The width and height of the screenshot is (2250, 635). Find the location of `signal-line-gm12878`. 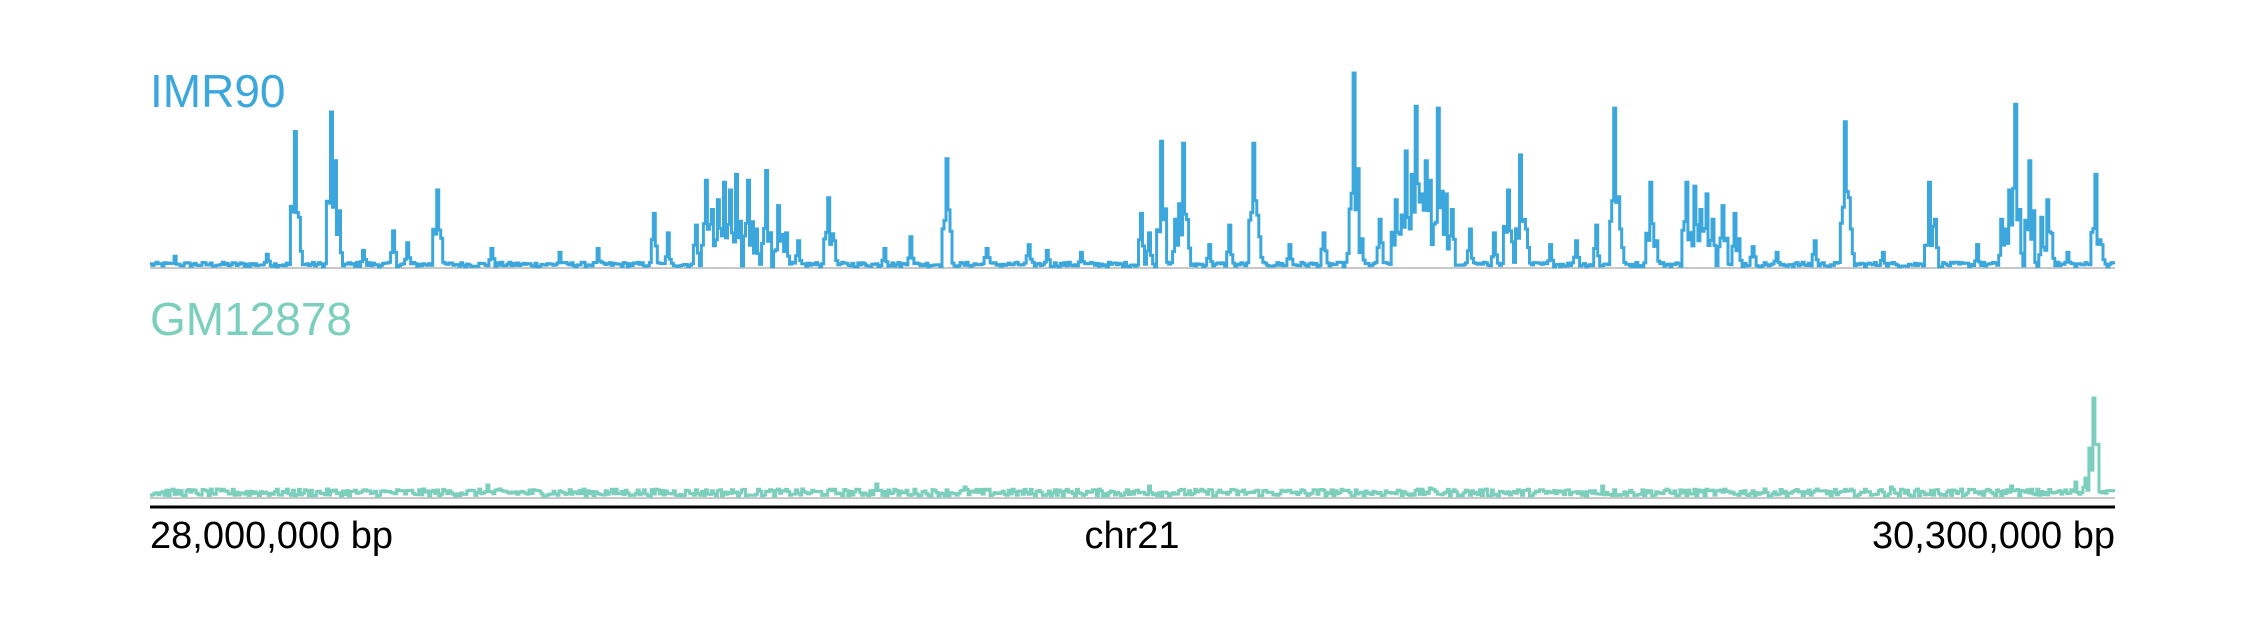

signal-line-gm12878 is located at coordinates (1132, 447).